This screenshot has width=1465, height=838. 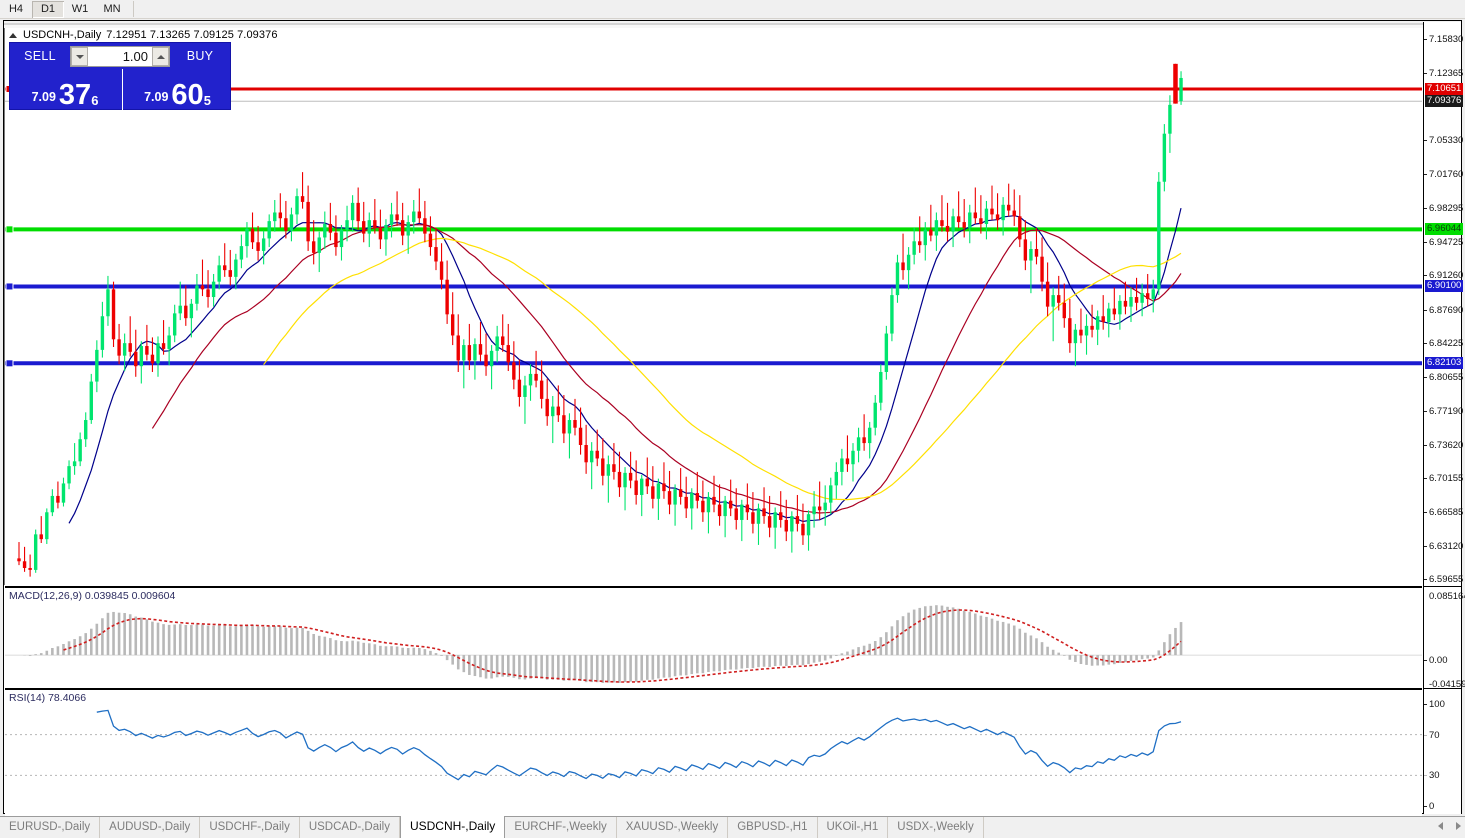 I want to click on chart-tab: AUDUSD-,Daily, so click(x=150, y=827).